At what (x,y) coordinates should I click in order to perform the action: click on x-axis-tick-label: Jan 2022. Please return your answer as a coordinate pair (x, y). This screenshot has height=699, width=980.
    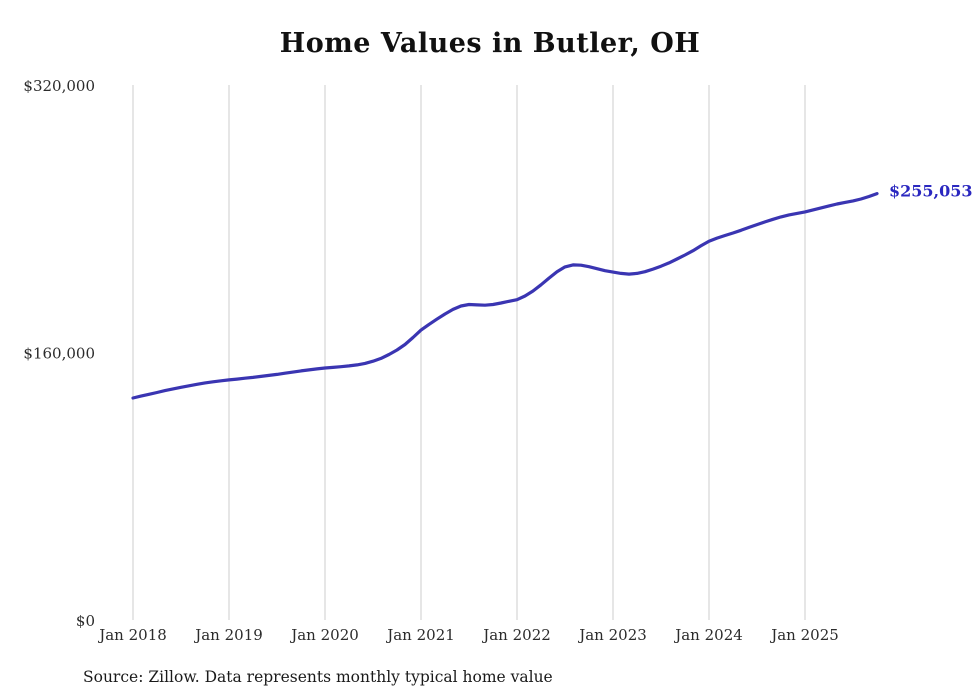
    Looking at the image, I should click on (516, 635).